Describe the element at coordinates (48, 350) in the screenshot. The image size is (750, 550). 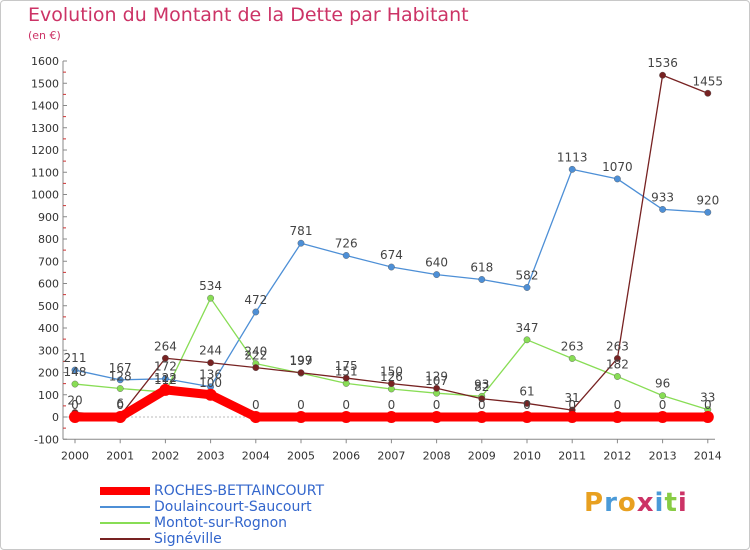
I see `y-tick-label: 300` at that location.